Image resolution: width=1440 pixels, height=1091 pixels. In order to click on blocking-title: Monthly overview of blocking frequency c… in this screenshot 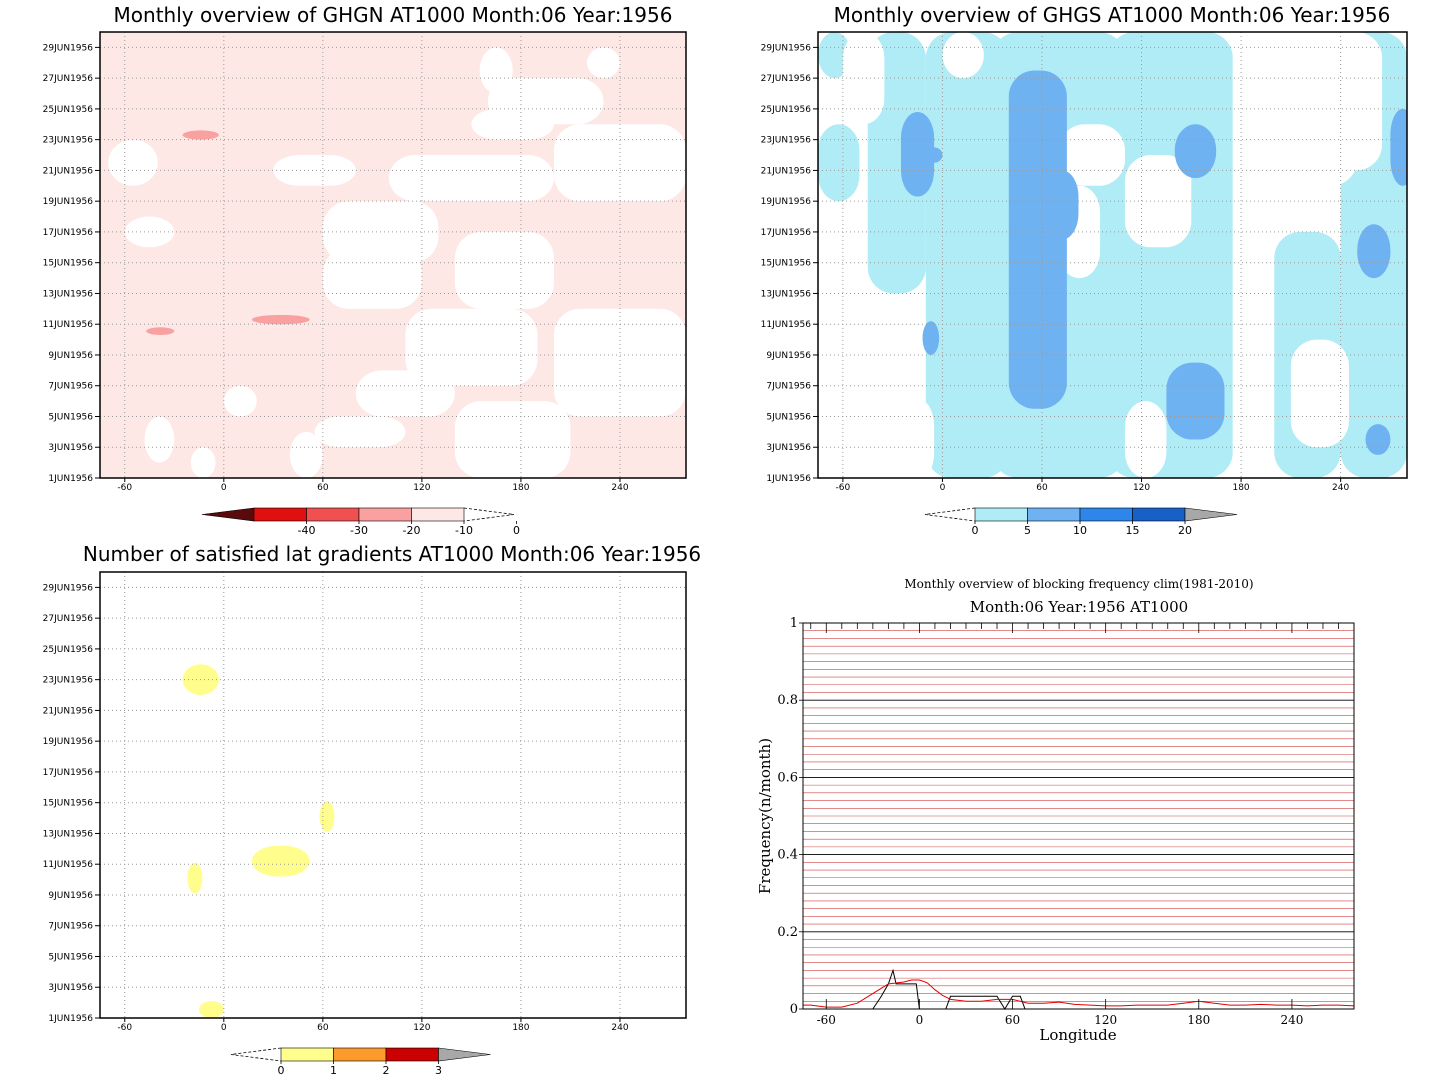, I will do `click(1078, 584)`.